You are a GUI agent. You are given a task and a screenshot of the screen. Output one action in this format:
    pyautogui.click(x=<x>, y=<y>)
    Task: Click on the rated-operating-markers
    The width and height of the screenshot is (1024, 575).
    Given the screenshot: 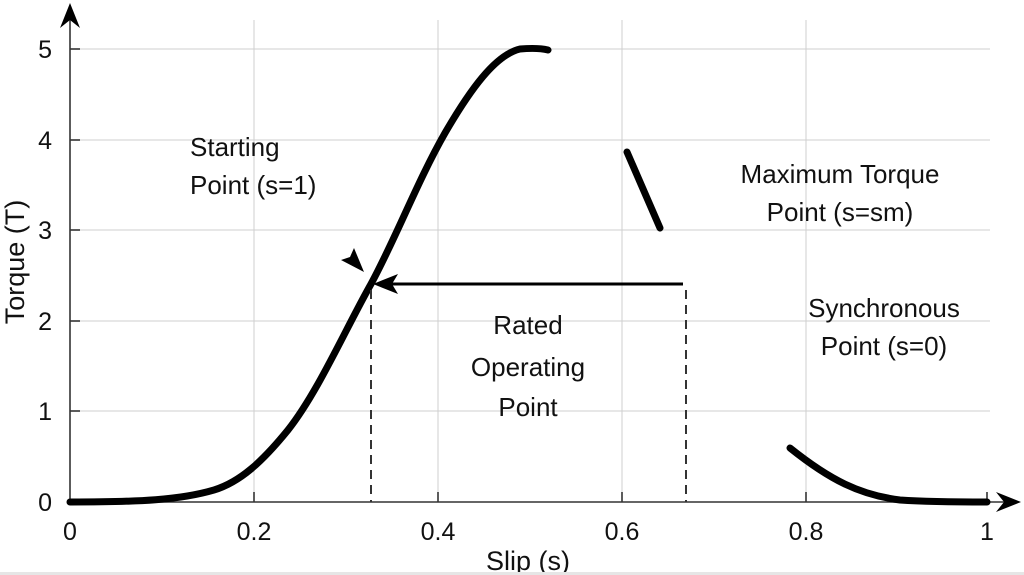 What is the action you would take?
    pyautogui.click(x=514, y=375)
    